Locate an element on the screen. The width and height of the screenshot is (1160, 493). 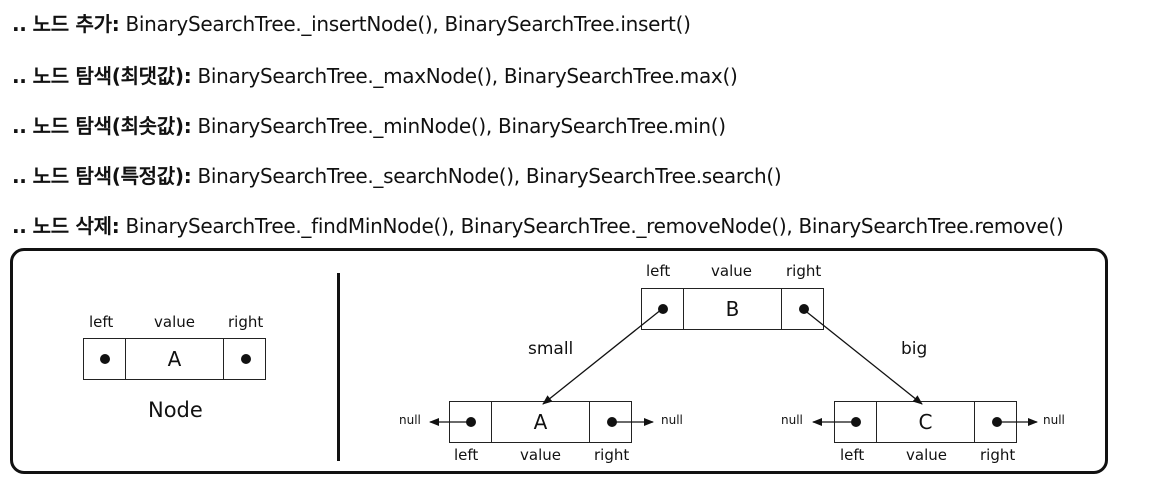
right-child-right-label: right is located at coordinates (998, 455).